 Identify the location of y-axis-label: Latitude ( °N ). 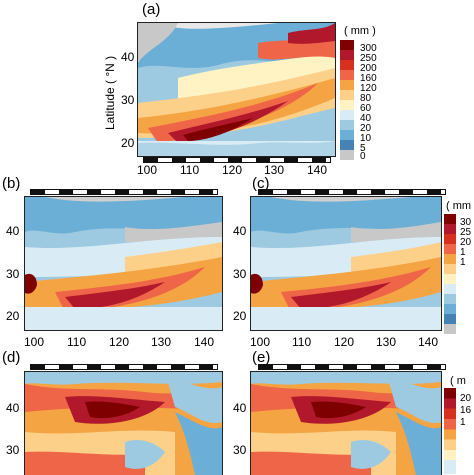
(110, 92).